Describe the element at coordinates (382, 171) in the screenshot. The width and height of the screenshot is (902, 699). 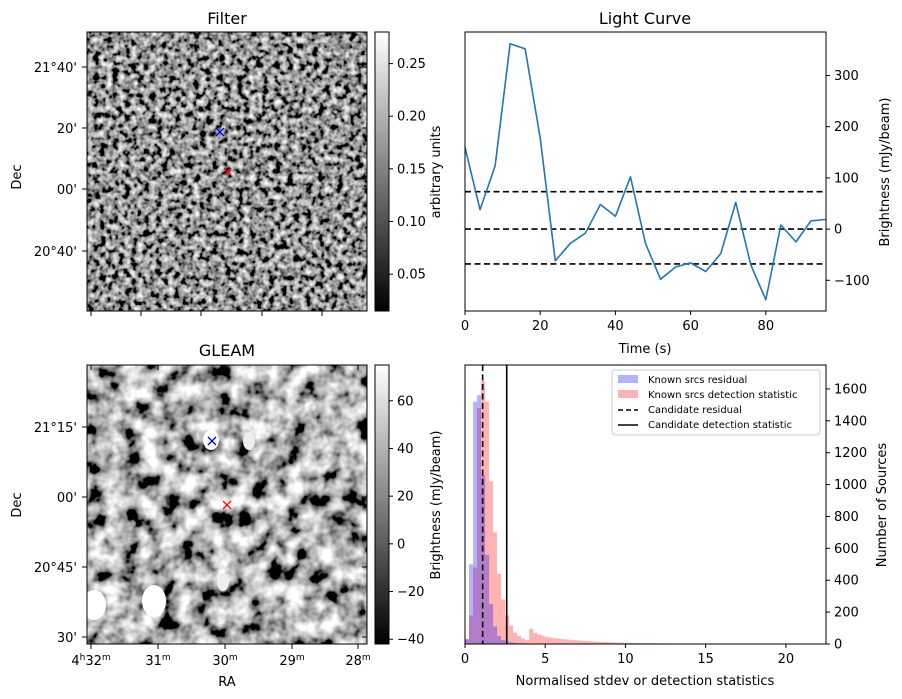
I see `filter-colorbar-gradient` at that location.